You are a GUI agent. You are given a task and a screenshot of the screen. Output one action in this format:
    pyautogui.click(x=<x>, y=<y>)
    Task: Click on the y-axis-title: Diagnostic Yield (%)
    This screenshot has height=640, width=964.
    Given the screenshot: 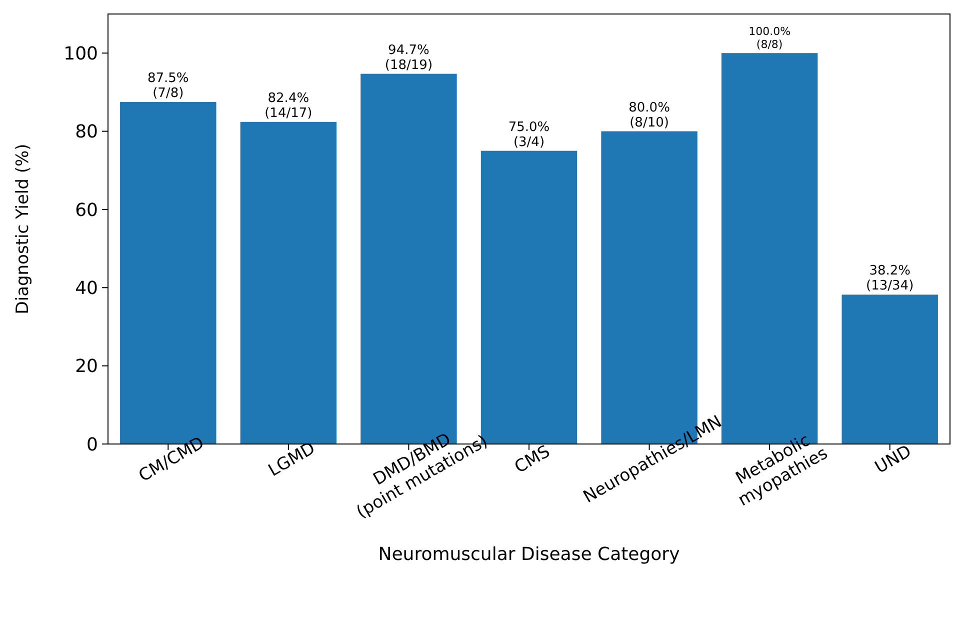 What is the action you would take?
    pyautogui.click(x=23, y=229)
    